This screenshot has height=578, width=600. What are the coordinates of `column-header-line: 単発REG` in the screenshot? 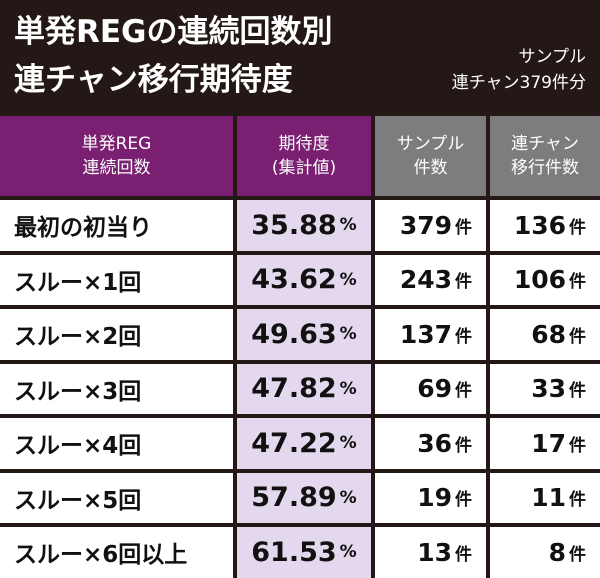 It's located at (116, 144).